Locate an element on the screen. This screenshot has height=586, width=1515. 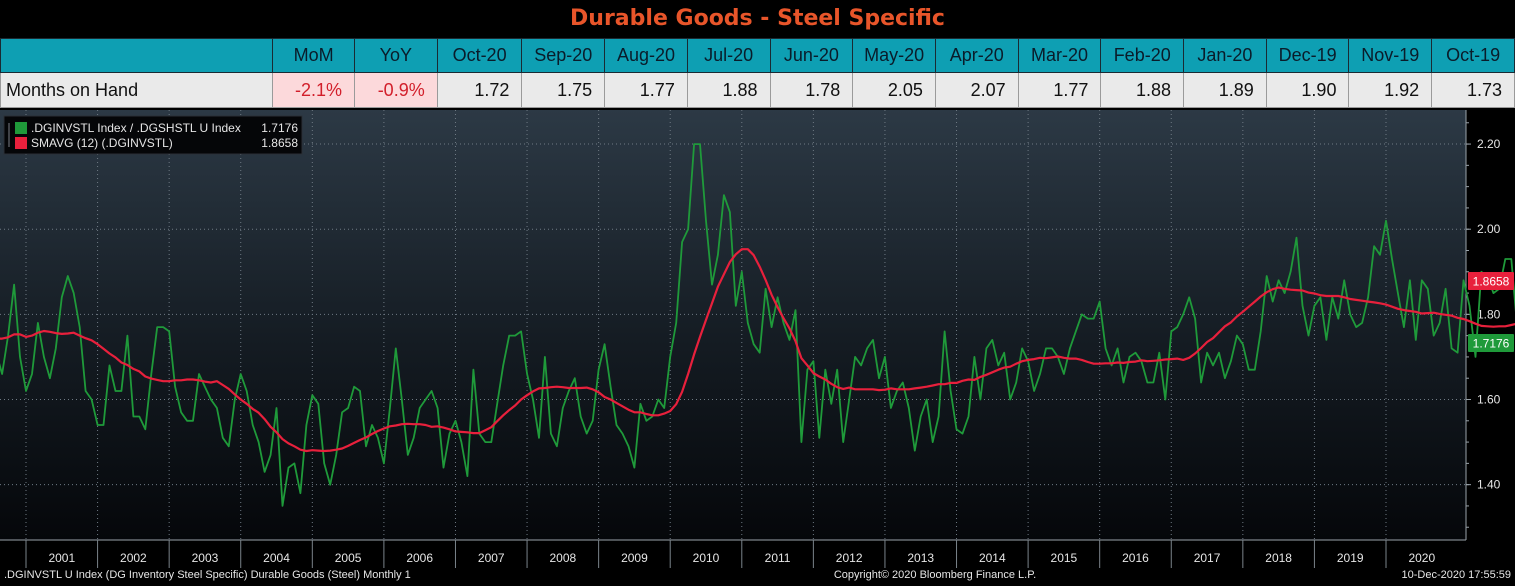
header-cell-yoy: YoY is located at coordinates (396, 55).